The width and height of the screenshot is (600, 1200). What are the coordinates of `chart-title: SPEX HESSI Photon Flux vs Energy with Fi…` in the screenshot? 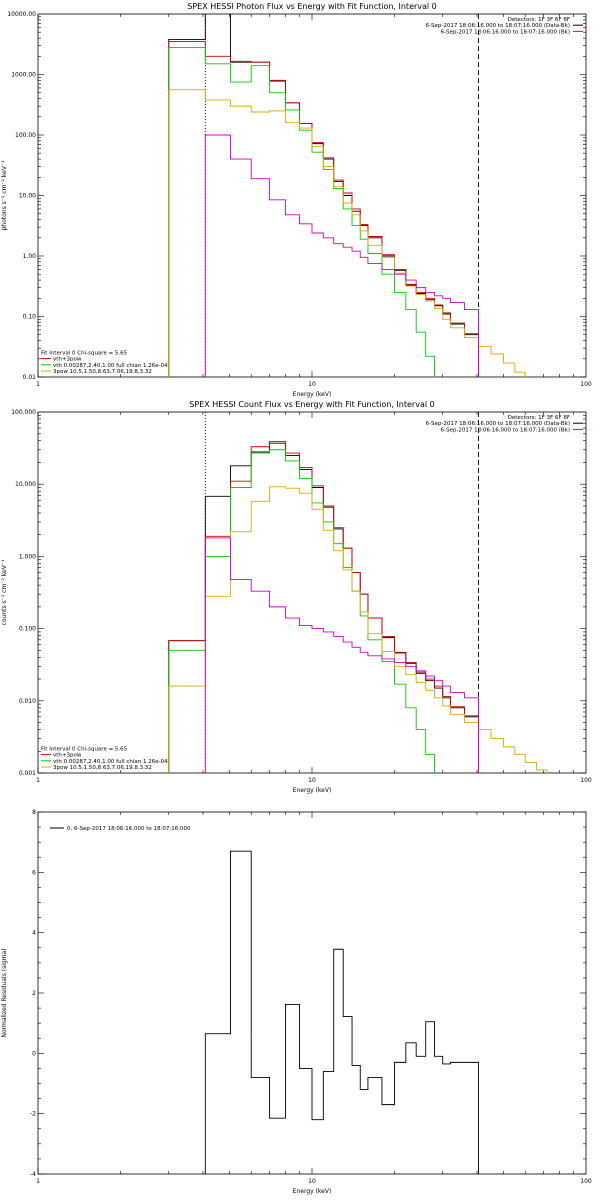 It's located at (312, 6).